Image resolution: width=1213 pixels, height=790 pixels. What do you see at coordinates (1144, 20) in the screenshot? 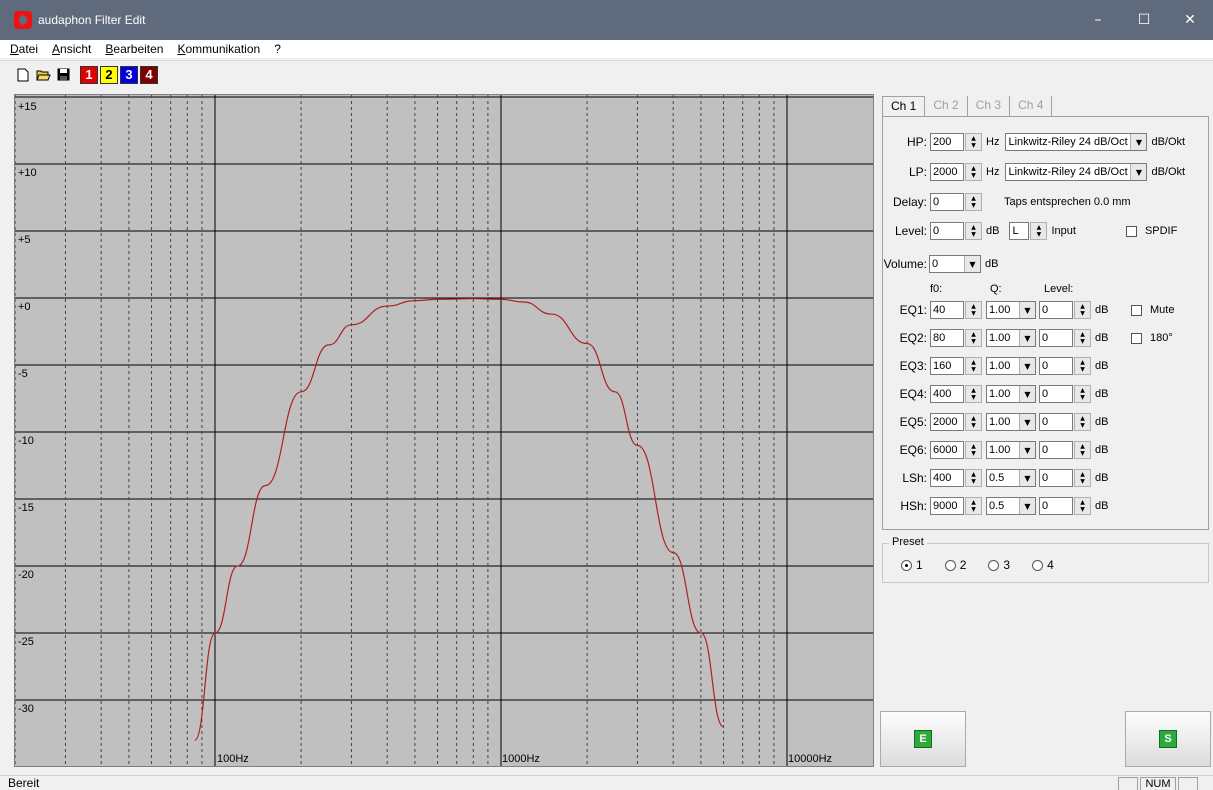
I see `maximize-button: ☐` at bounding box center [1144, 20].